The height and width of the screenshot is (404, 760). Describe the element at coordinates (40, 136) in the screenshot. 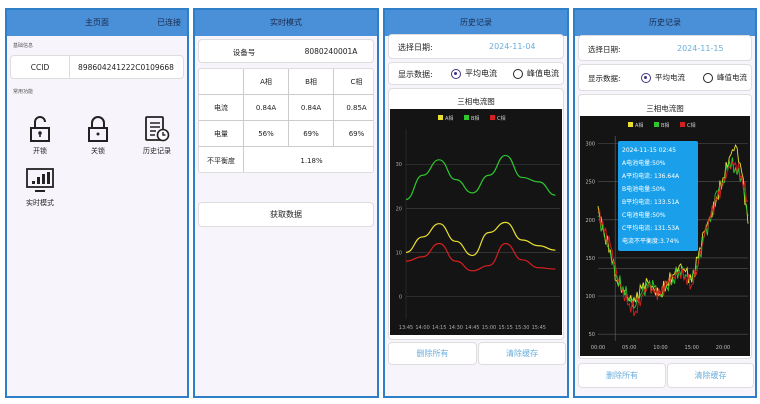

I see `unlock-button: 开锁` at that location.